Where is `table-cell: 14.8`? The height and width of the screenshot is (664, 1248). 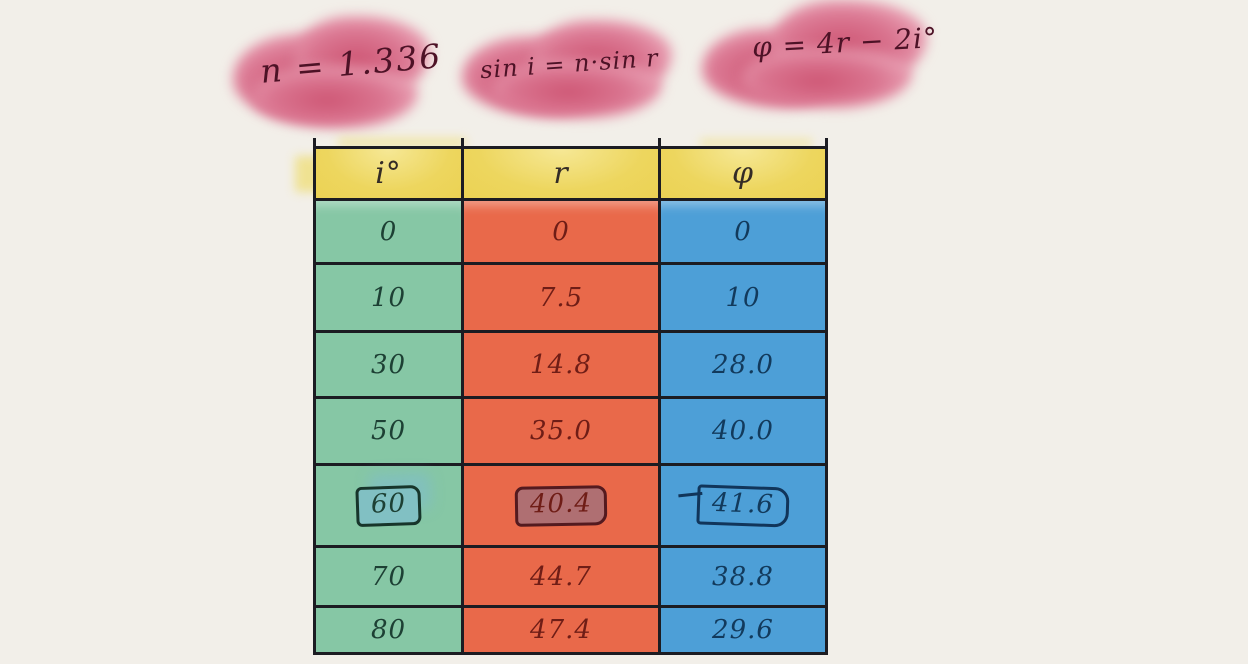
table-cell: 14.8 is located at coordinates (562, 366).